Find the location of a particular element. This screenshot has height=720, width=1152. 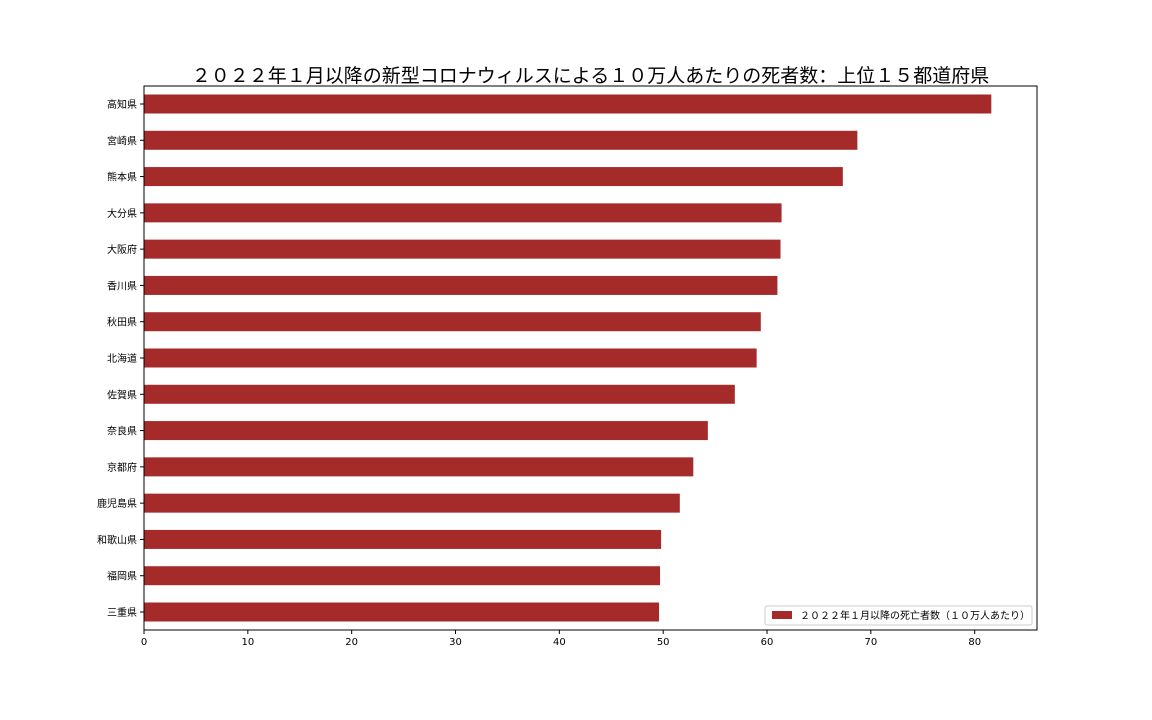

bar-京都府 is located at coordinates (419, 467).